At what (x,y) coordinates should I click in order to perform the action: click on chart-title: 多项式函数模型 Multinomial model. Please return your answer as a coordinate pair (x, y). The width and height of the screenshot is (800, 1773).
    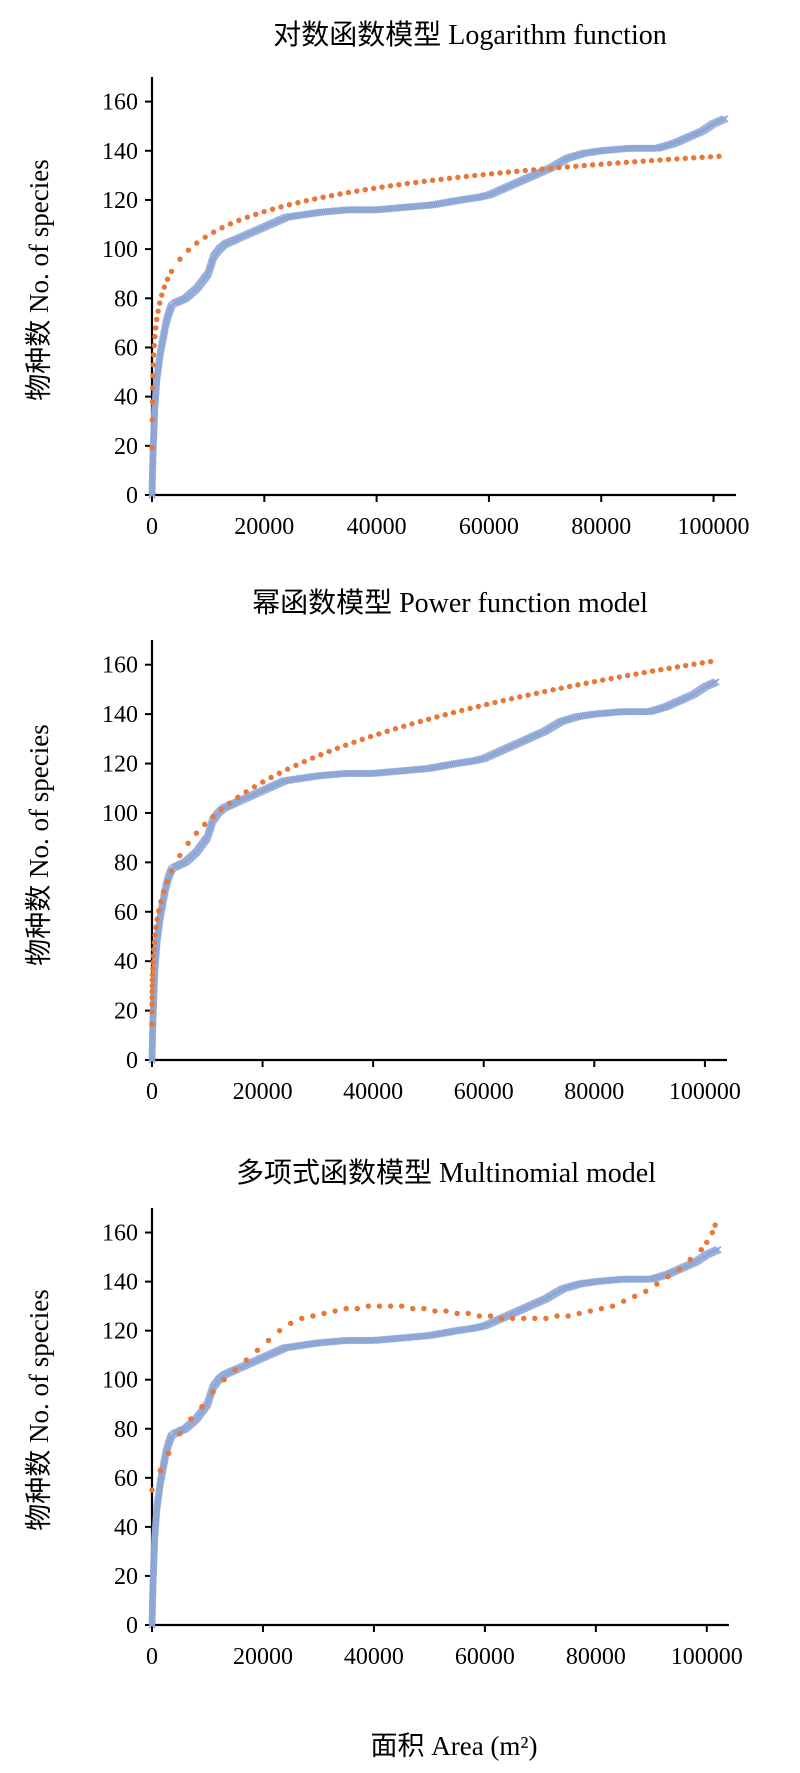
    Looking at the image, I should click on (446, 1173).